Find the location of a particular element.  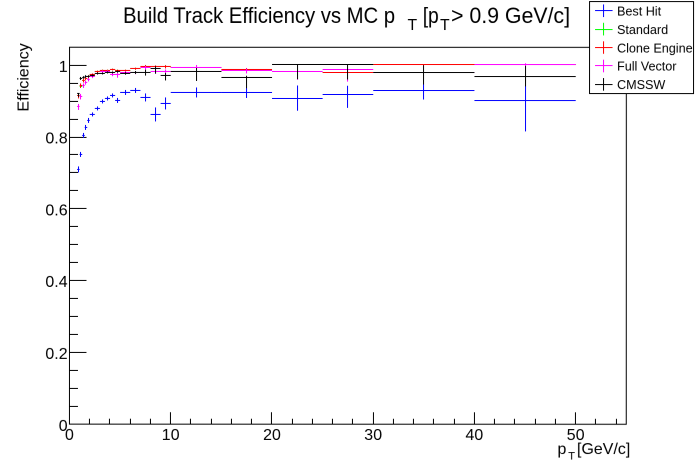

svg-text: Best Hit is located at coordinates (639, 12).